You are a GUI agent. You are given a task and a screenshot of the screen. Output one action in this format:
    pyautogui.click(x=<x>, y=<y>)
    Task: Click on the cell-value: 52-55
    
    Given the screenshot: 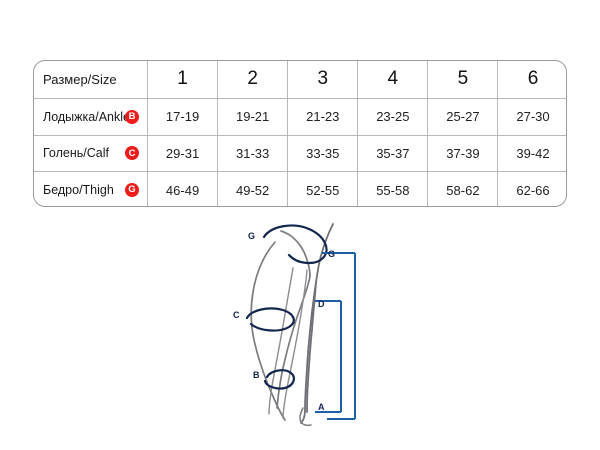 What is the action you would take?
    pyautogui.click(x=323, y=190)
    